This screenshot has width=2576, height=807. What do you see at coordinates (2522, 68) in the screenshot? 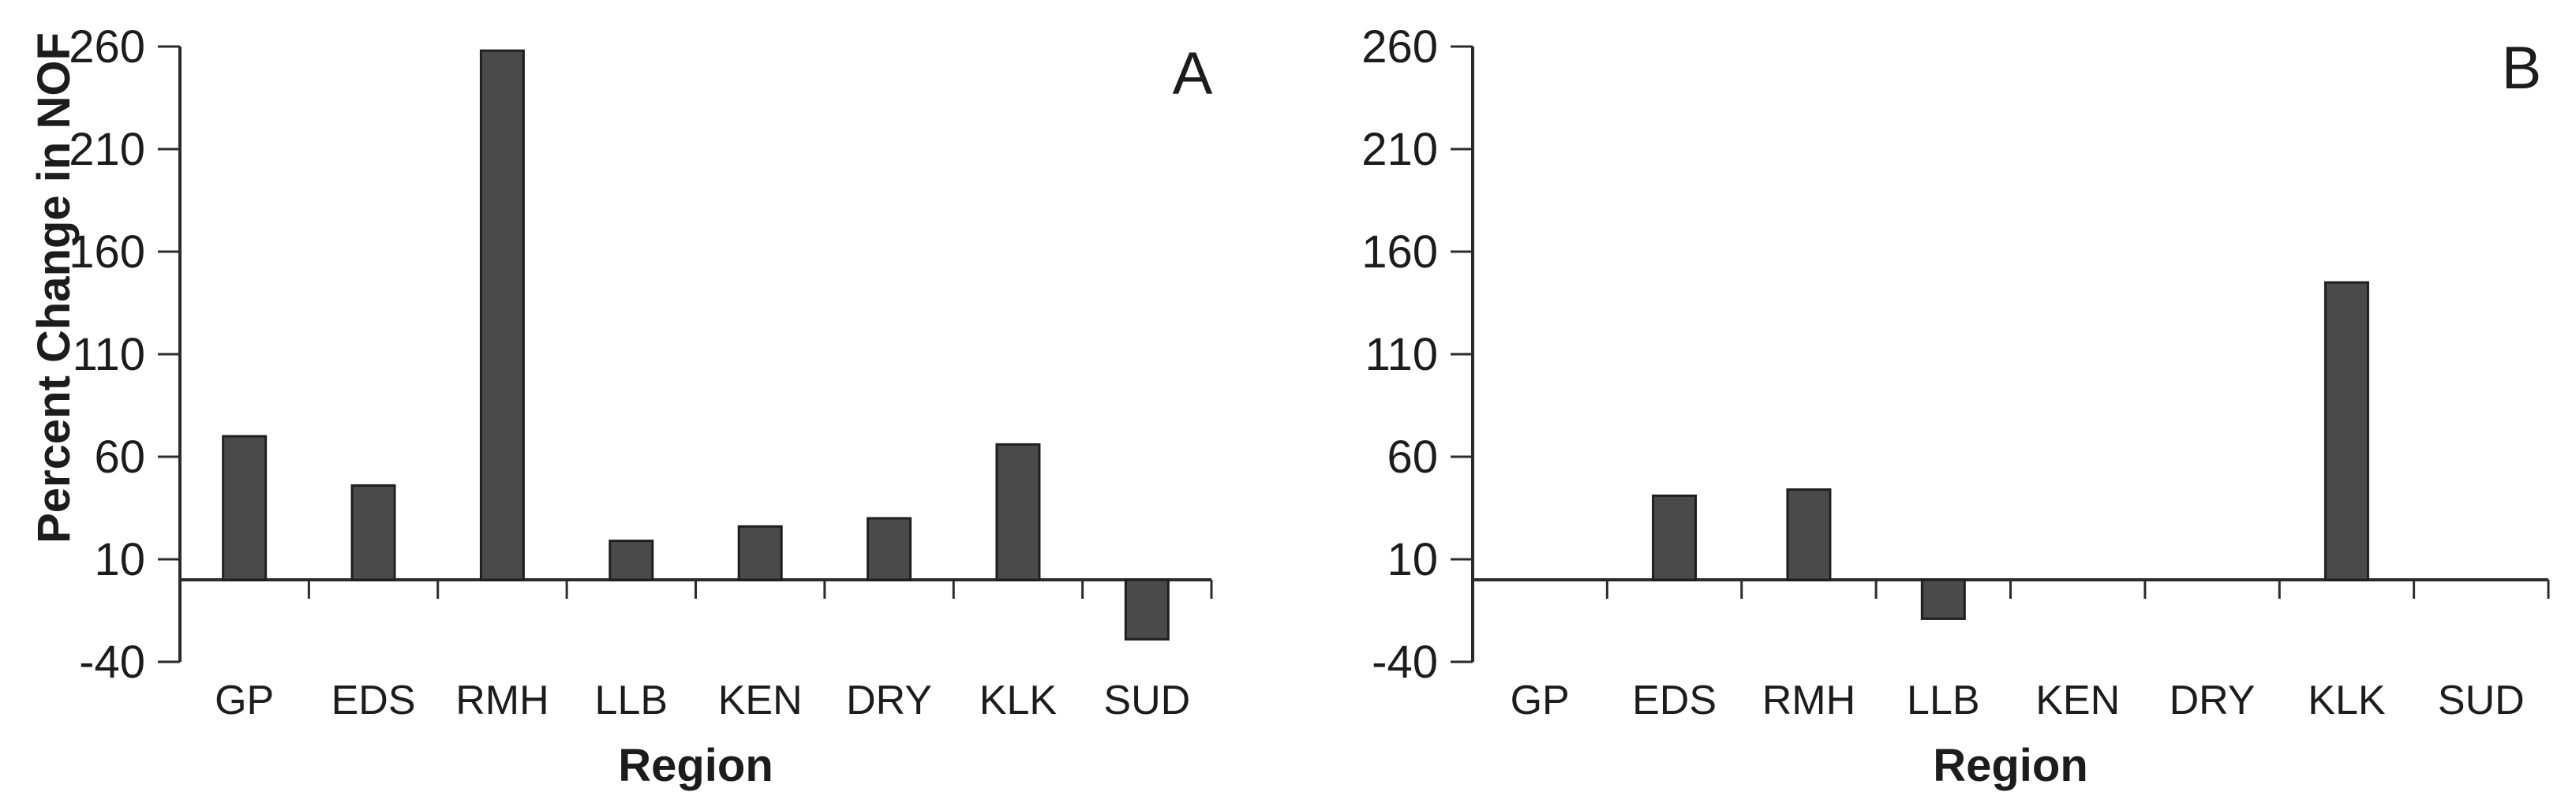
I see `panel-letter-B: B` at bounding box center [2522, 68].